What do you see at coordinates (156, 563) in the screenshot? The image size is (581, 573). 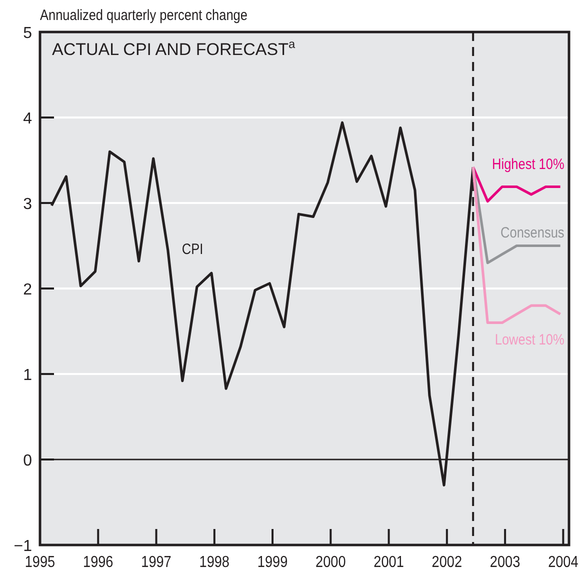 I see `x-tick-label: 1997` at bounding box center [156, 563].